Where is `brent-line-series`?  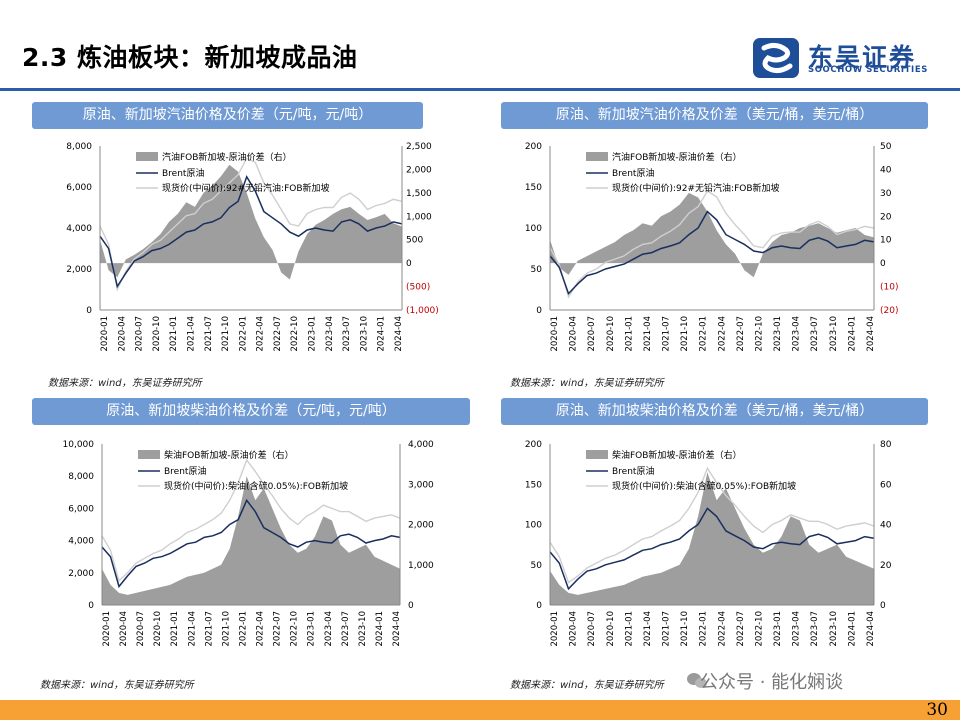
brent-line-series is located at coordinates (251, 543).